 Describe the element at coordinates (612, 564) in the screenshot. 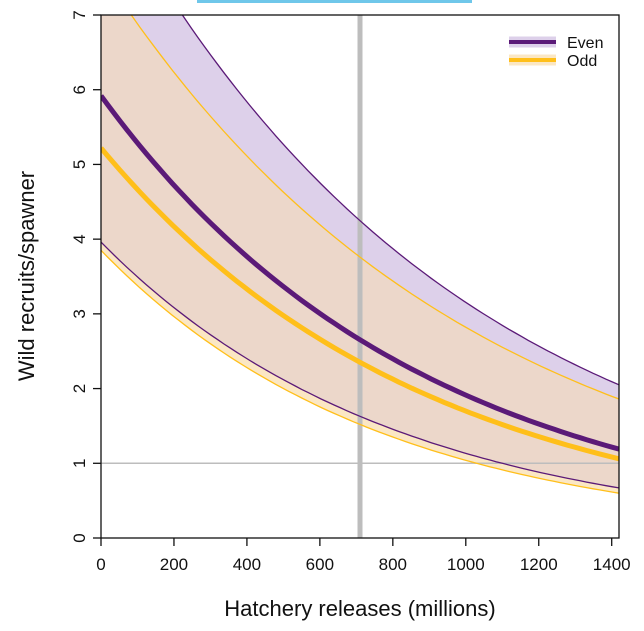

I see `x-tick-label: 1400` at that location.